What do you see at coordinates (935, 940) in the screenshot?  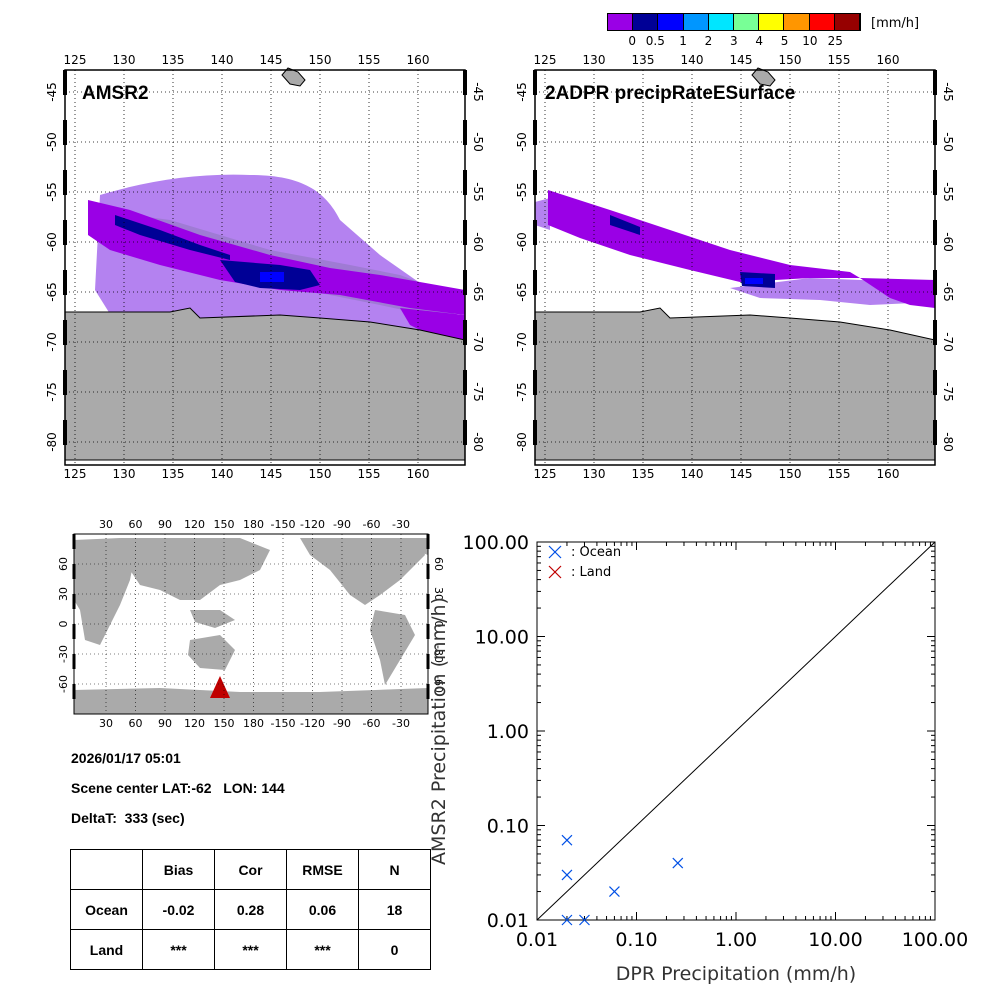 I see `x-tick-label: 100.00` at bounding box center [935, 940].